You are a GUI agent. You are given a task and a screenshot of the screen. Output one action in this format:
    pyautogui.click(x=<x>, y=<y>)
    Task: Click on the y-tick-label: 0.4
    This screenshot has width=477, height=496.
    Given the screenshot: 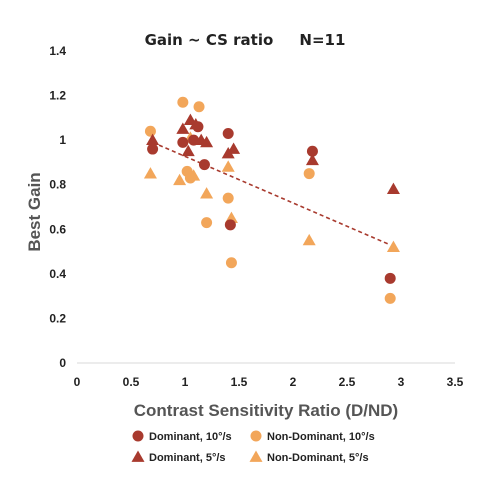 What is the action you would take?
    pyautogui.click(x=57, y=274)
    